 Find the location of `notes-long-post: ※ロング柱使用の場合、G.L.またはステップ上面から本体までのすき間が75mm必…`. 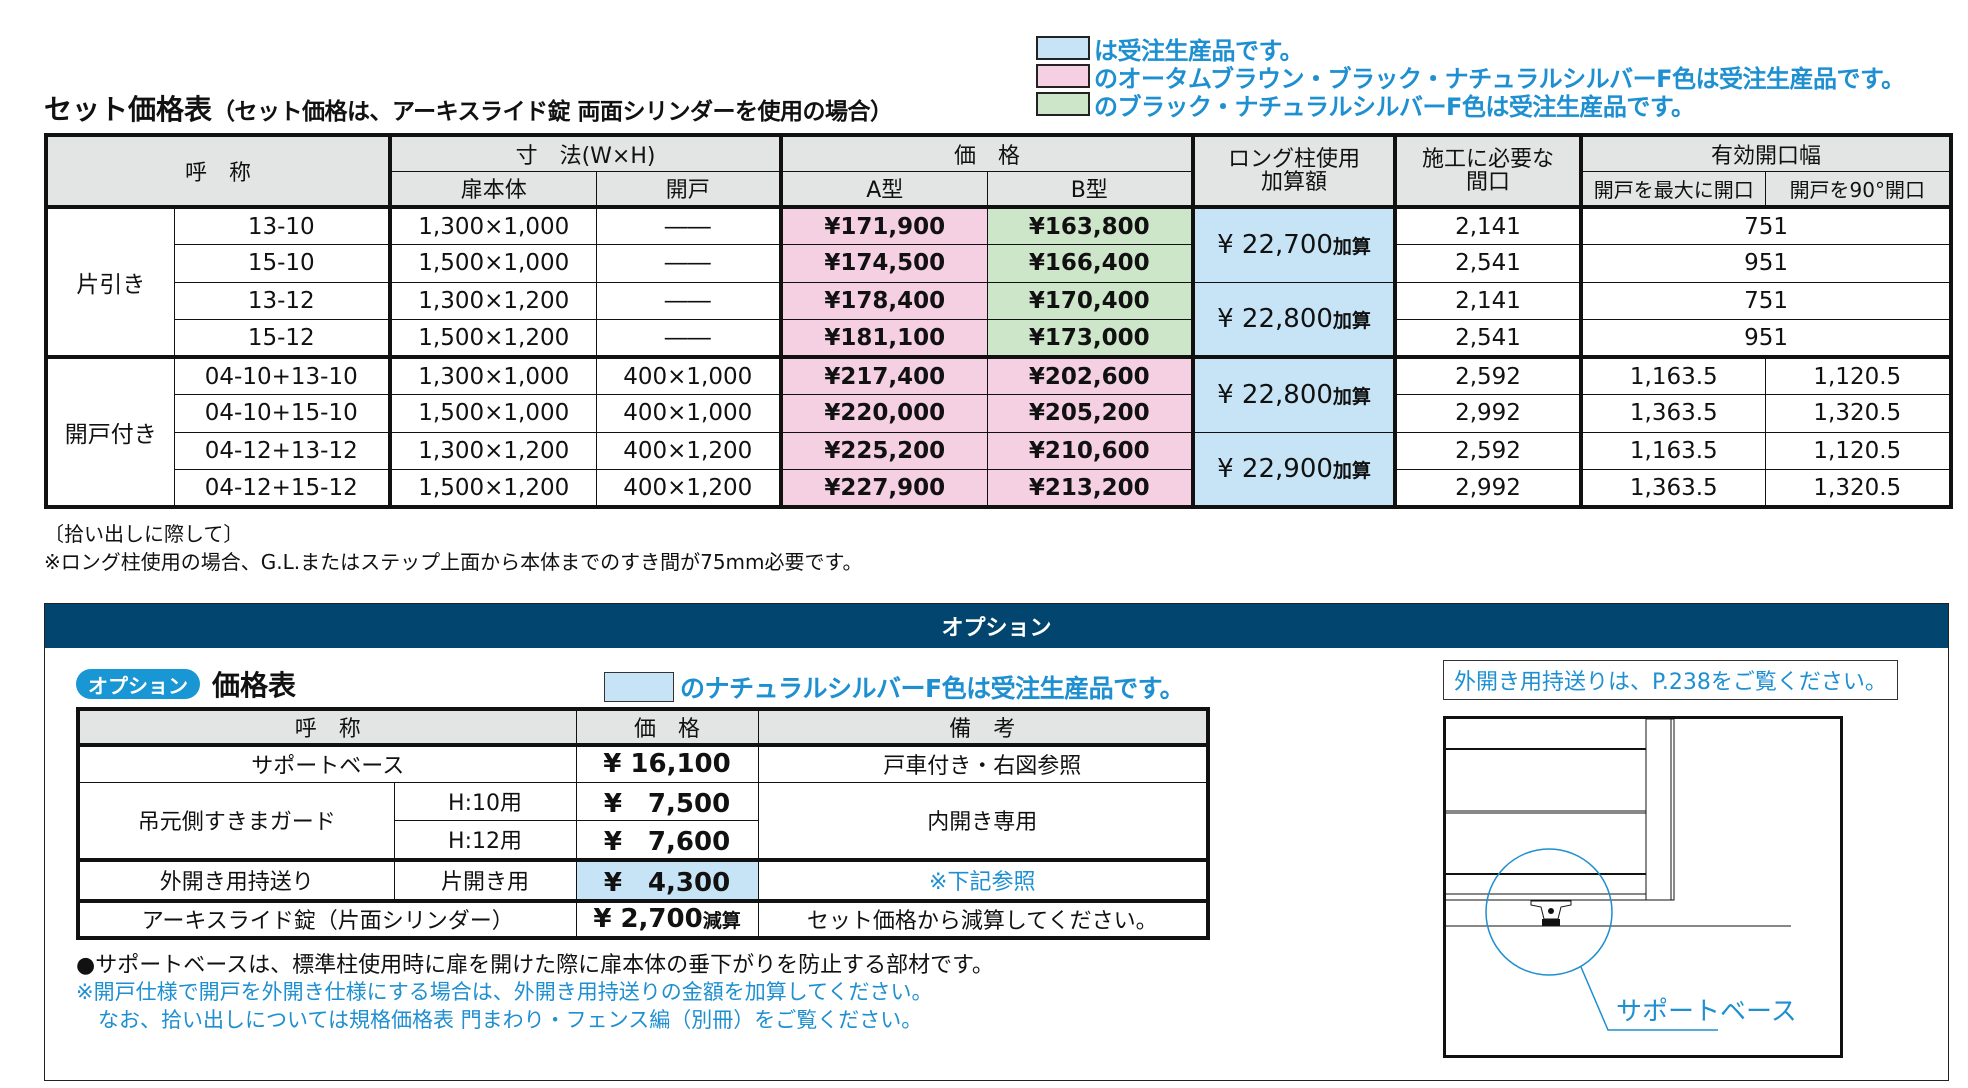

notes-long-post: ※ロング柱使用の場合、G.L.またはステップ上面から本体までのすき間が75mm必… is located at coordinates (453, 562).